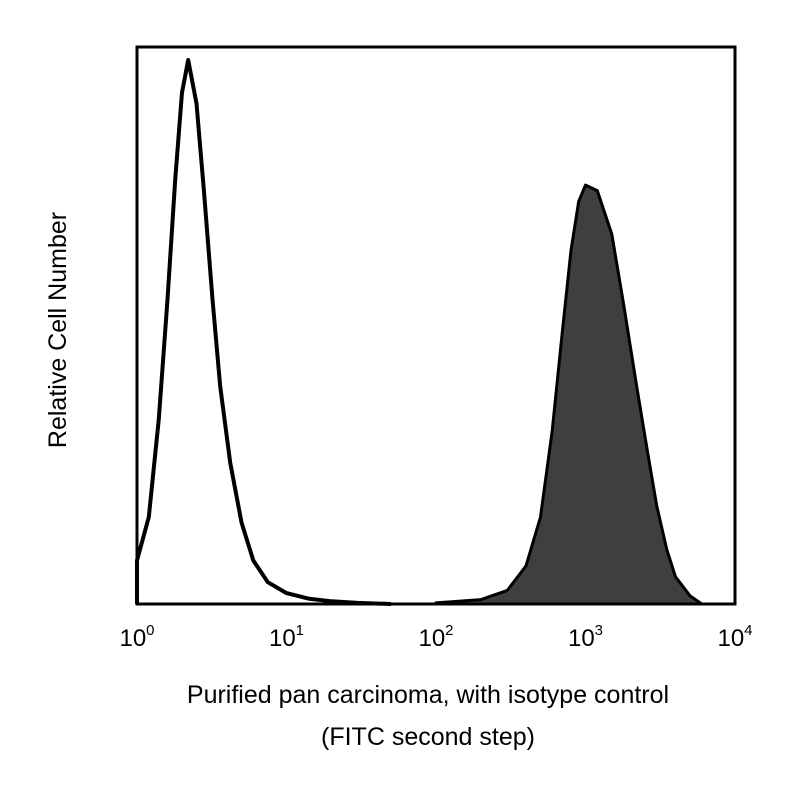 The width and height of the screenshot is (800, 800). What do you see at coordinates (58, 330) in the screenshot?
I see `y-axis-label: Relative Cell Number` at bounding box center [58, 330].